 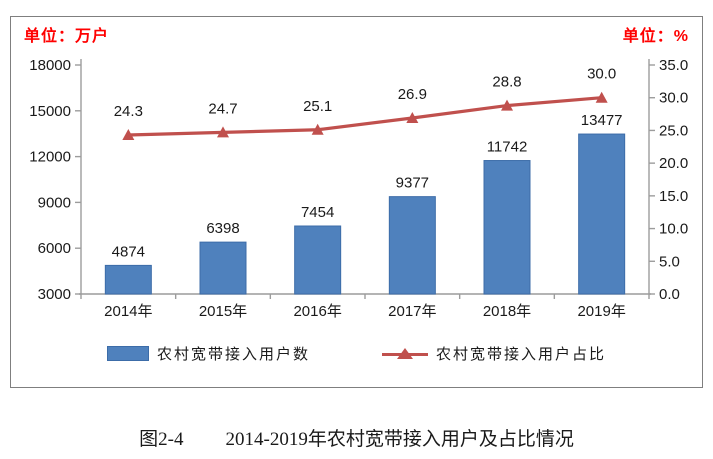 I want to click on bar-value-label: 7454, so click(x=317, y=212).